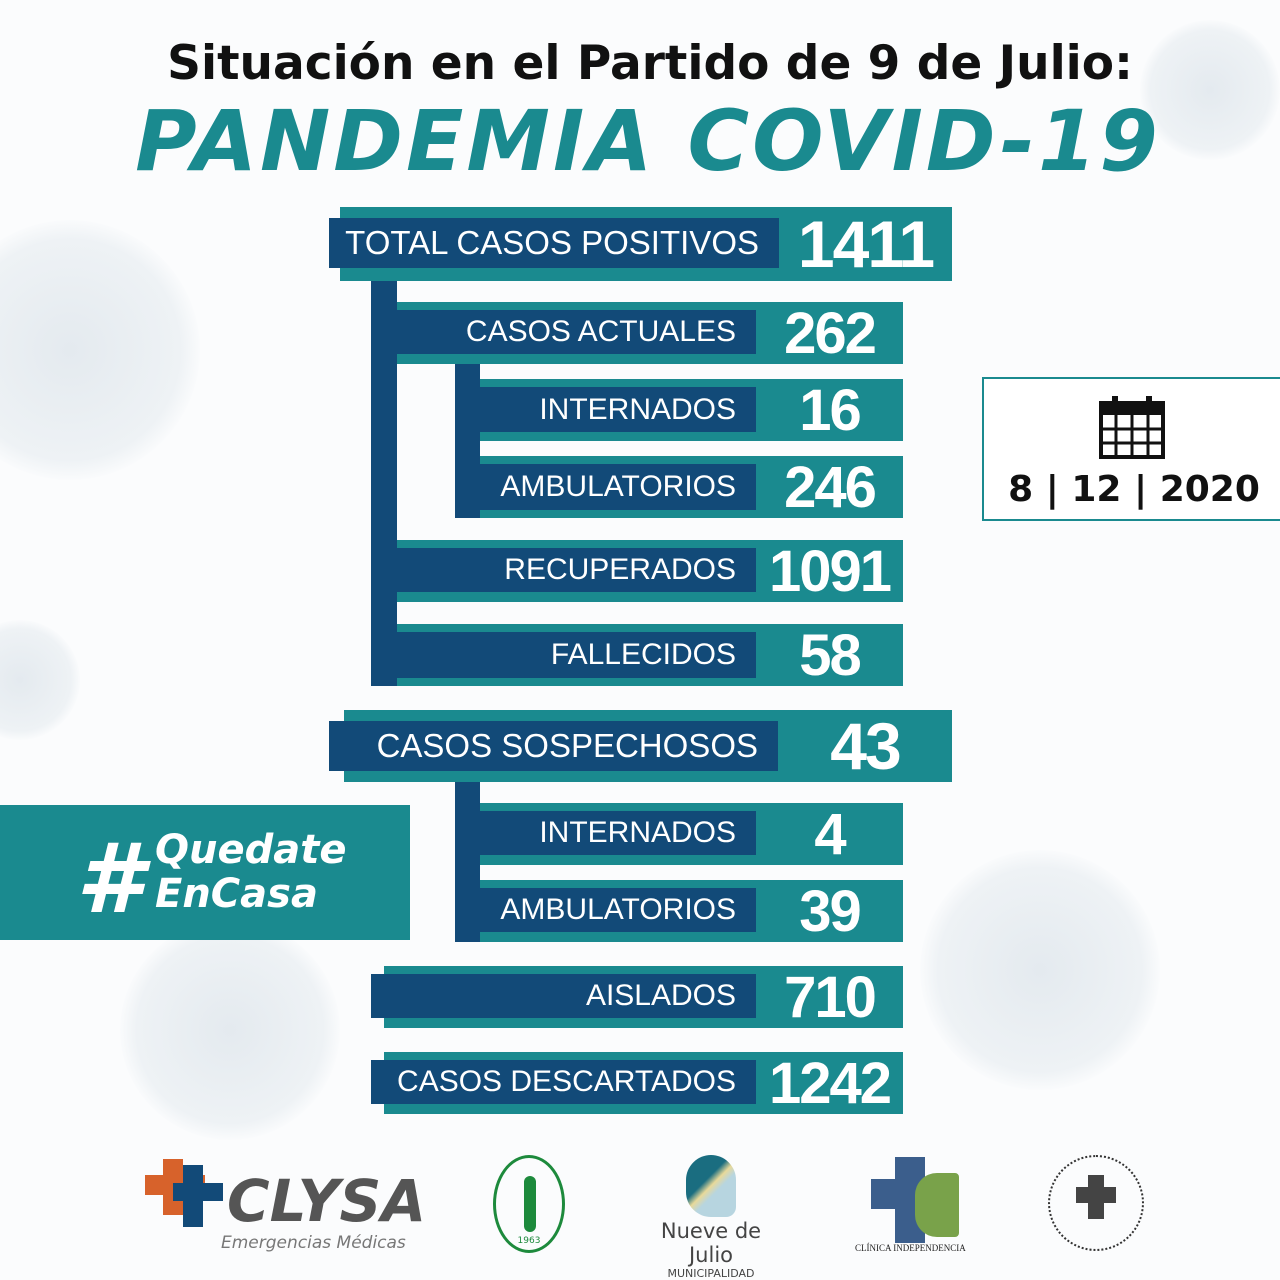  Describe the element at coordinates (280, 1205) in the screenshot. I see `clysa-logo: CLYSA Emergencias Médicas` at that location.